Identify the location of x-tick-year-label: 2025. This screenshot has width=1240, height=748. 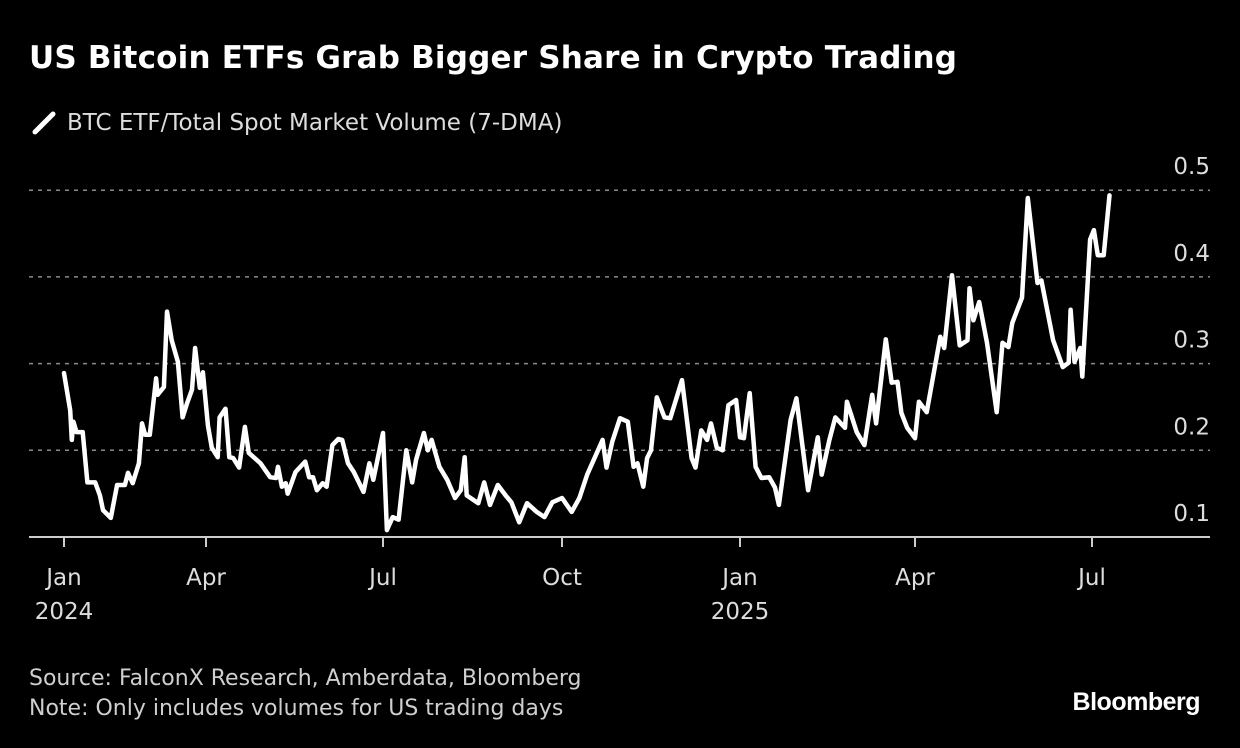
(740, 612).